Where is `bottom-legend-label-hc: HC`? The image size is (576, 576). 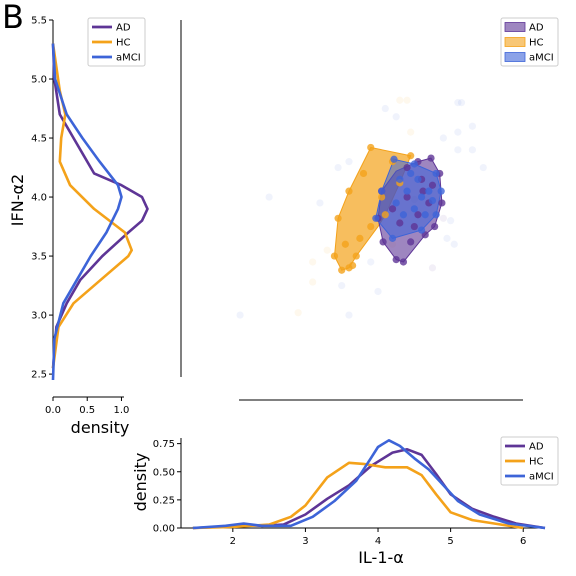 bottom-legend-label-hc: HC is located at coordinates (536, 462).